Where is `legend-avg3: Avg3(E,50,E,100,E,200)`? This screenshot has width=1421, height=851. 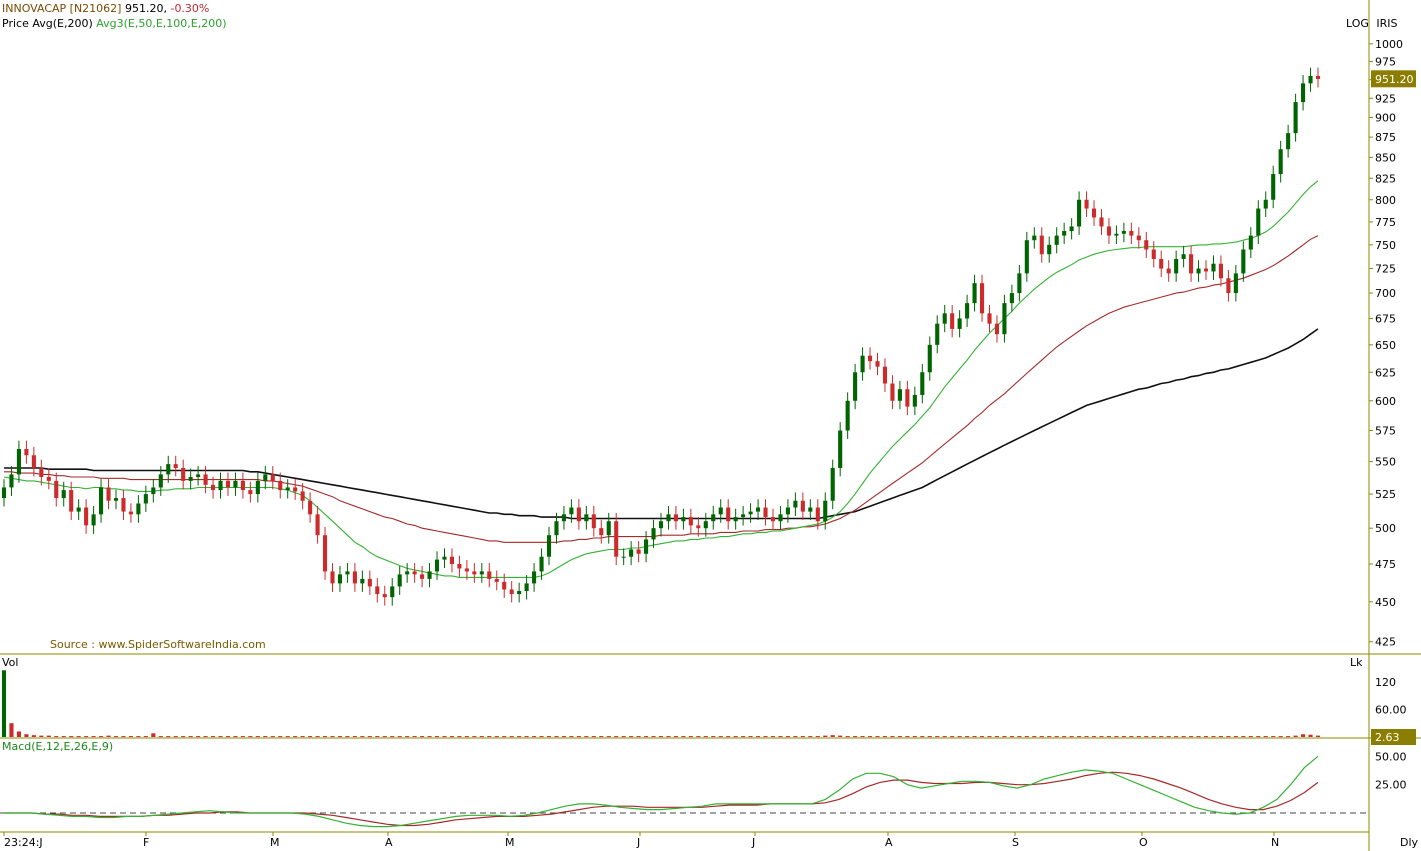 legend-avg3: Avg3(E,50,E,100,E,200) is located at coordinates (161, 23).